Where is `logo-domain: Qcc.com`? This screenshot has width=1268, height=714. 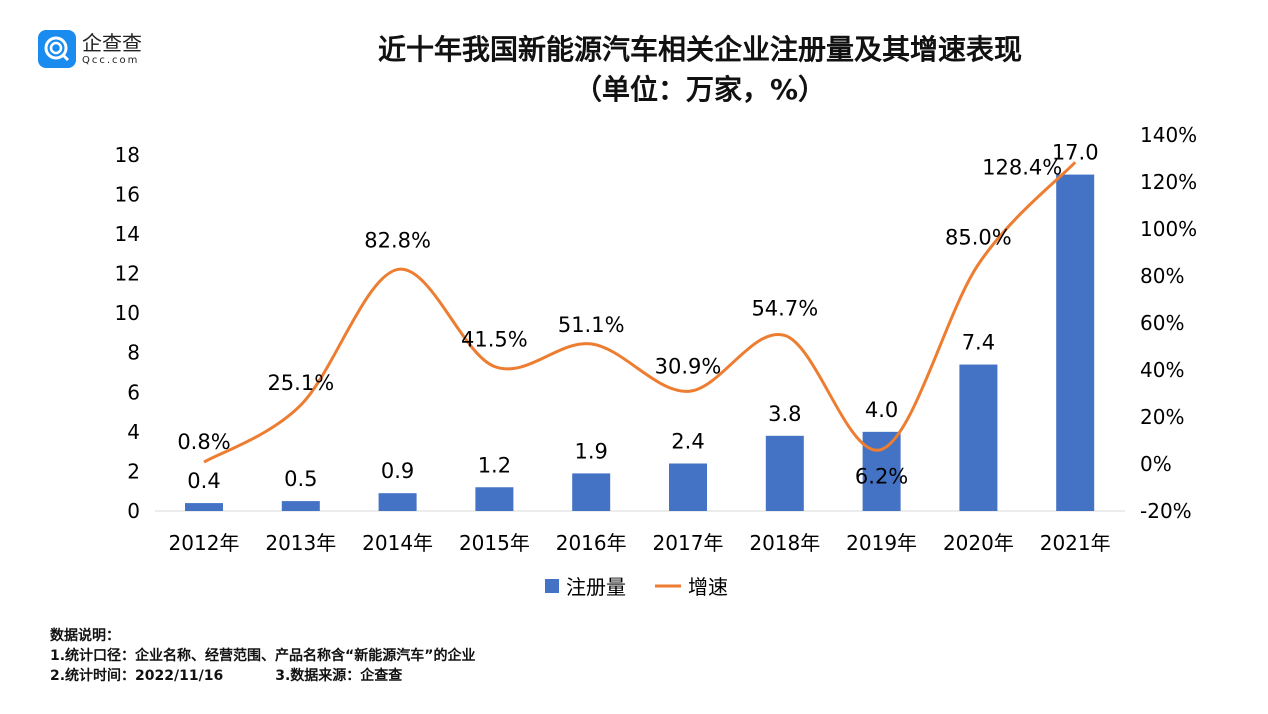 logo-domain: Qcc.com is located at coordinates (111, 60).